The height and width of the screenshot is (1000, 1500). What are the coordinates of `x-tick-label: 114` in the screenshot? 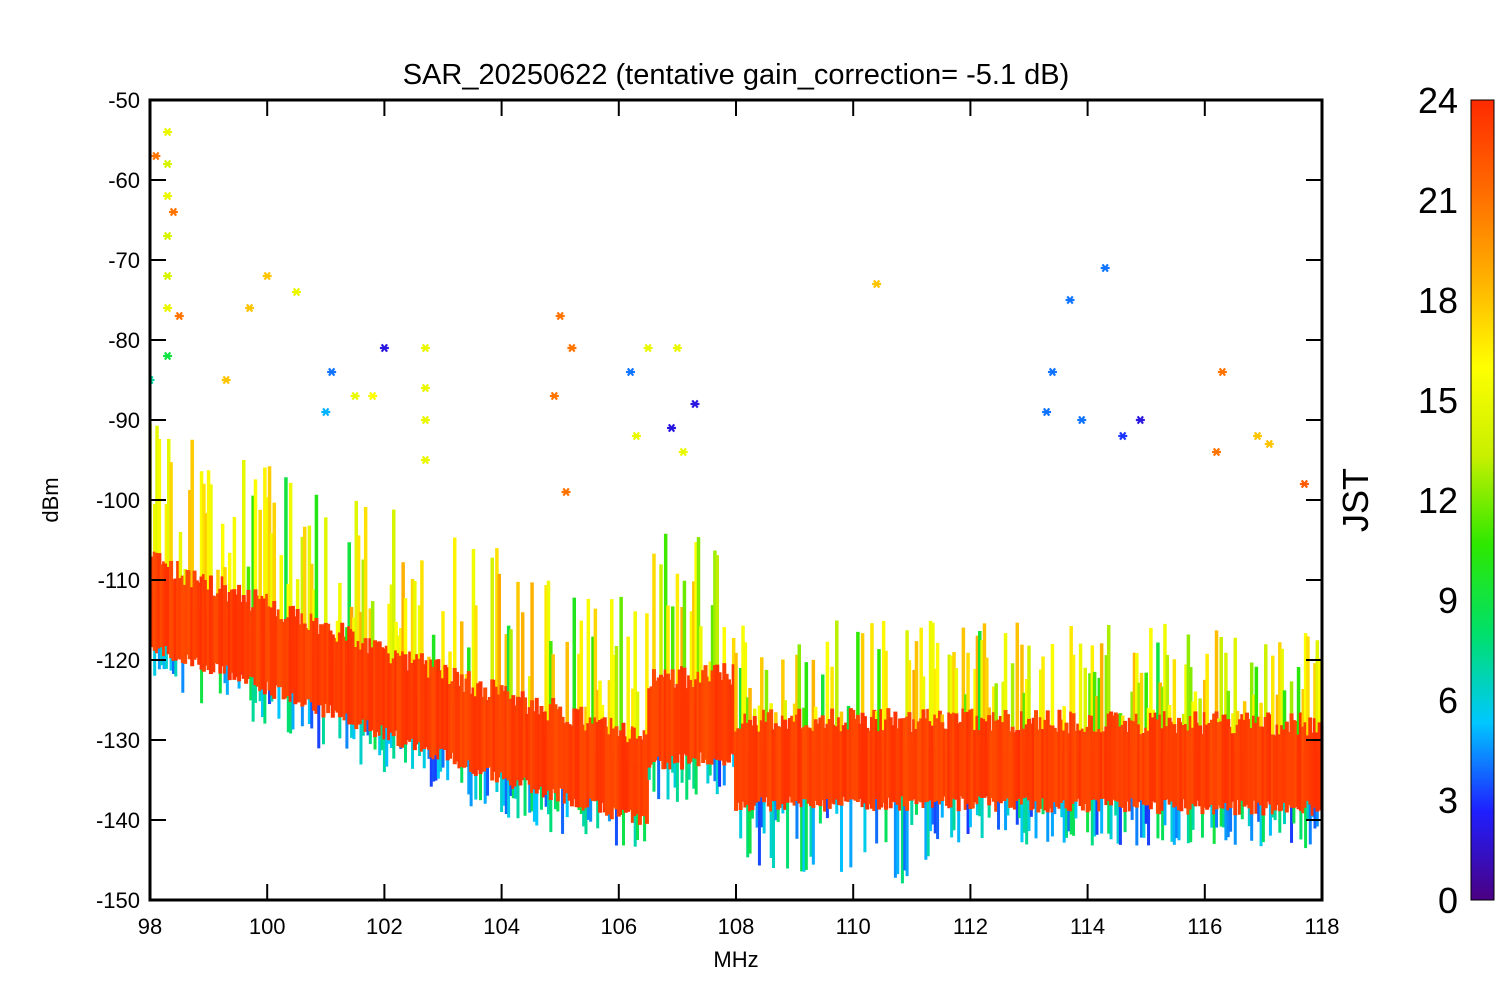 It's located at (1087, 926).